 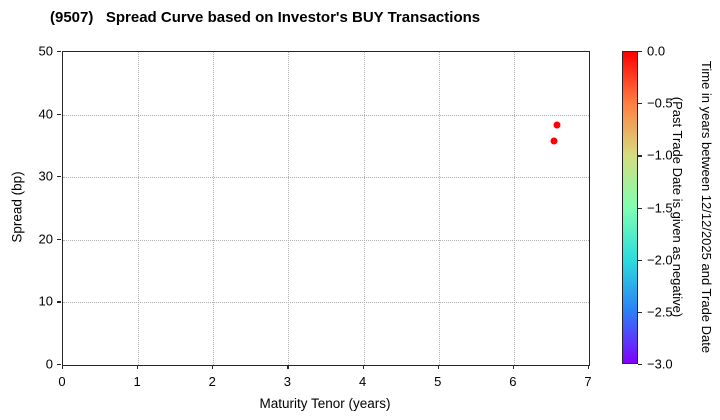 I want to click on colorbar-tick-label-3: −1.5, so click(x=660, y=207).